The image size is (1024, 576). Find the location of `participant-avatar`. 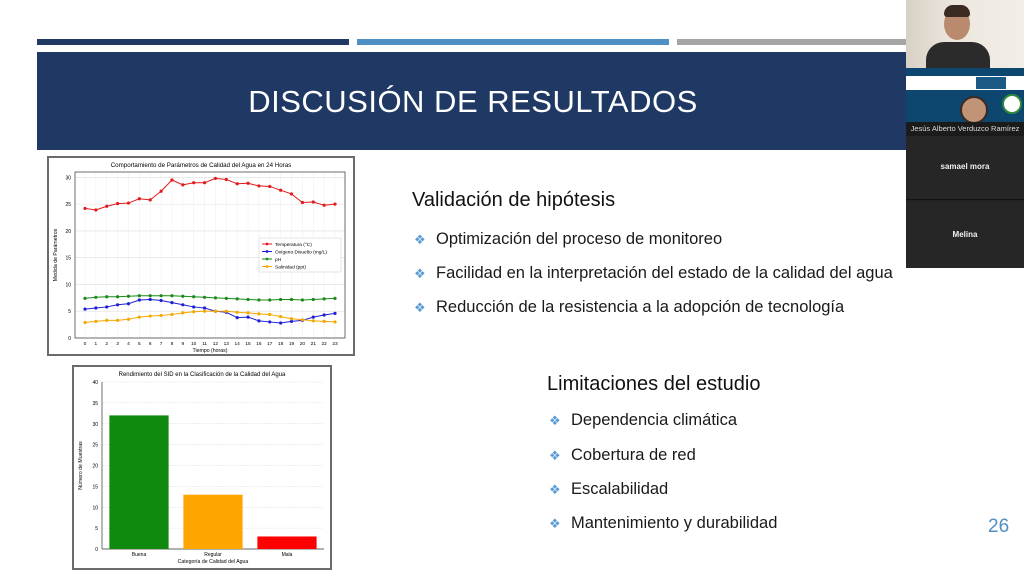

participant-avatar is located at coordinates (974, 110).